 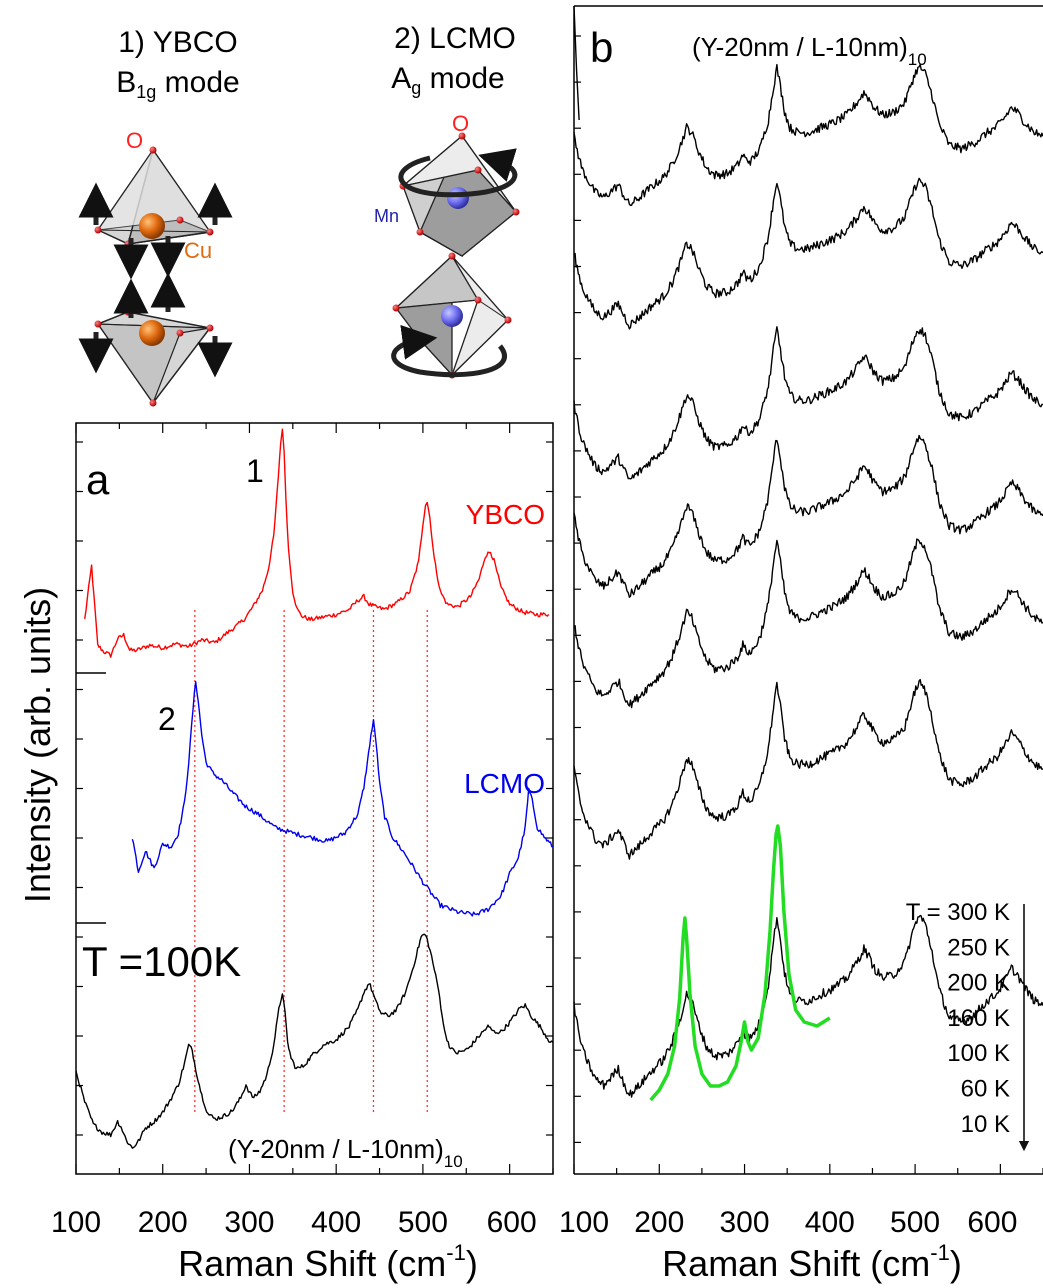 I want to click on lcmo-title: 2) LCMO, so click(x=455, y=38).